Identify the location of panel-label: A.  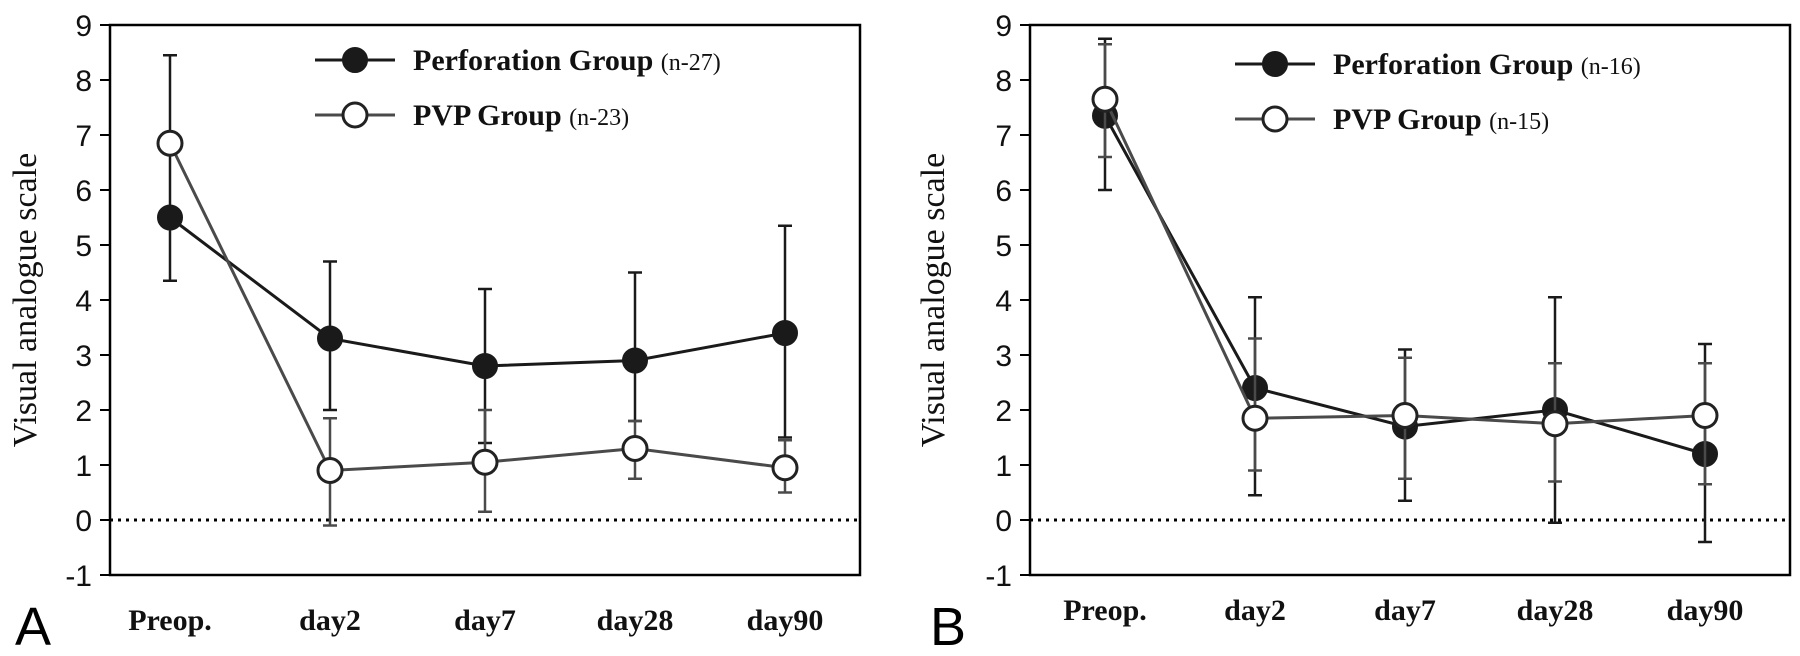
(33, 626).